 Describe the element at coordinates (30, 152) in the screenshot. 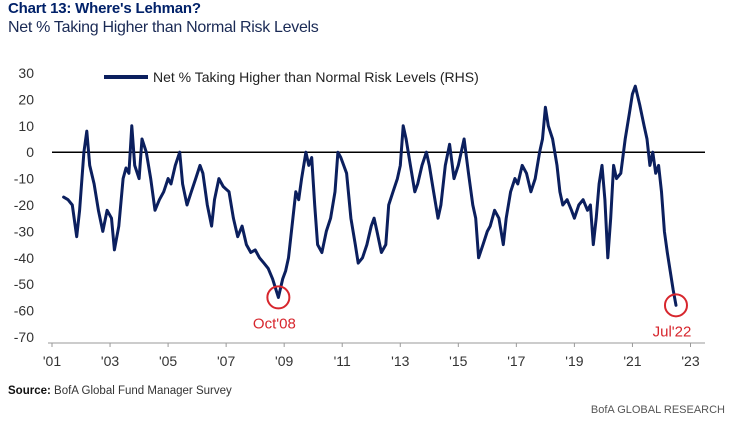

I see `y-tick-label: 0` at that location.